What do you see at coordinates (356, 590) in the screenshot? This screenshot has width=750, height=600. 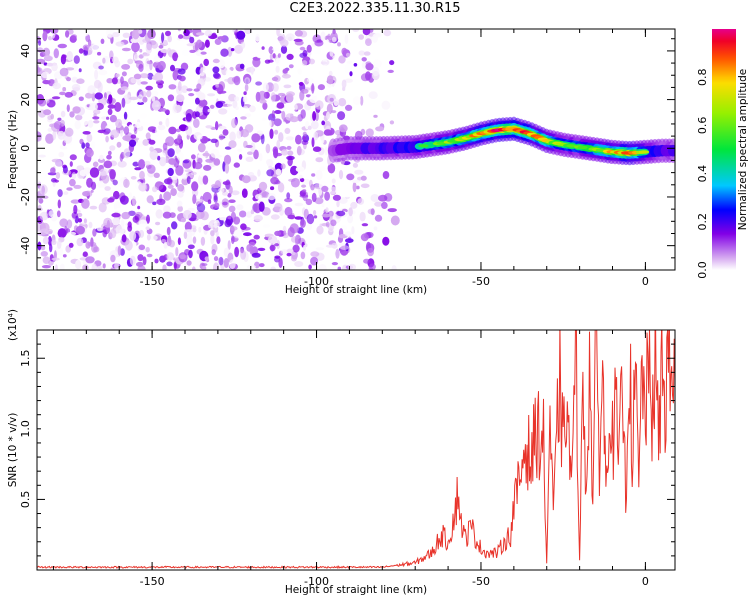 I see `x-axis-label: Height of straight line (km)` at bounding box center [356, 590].